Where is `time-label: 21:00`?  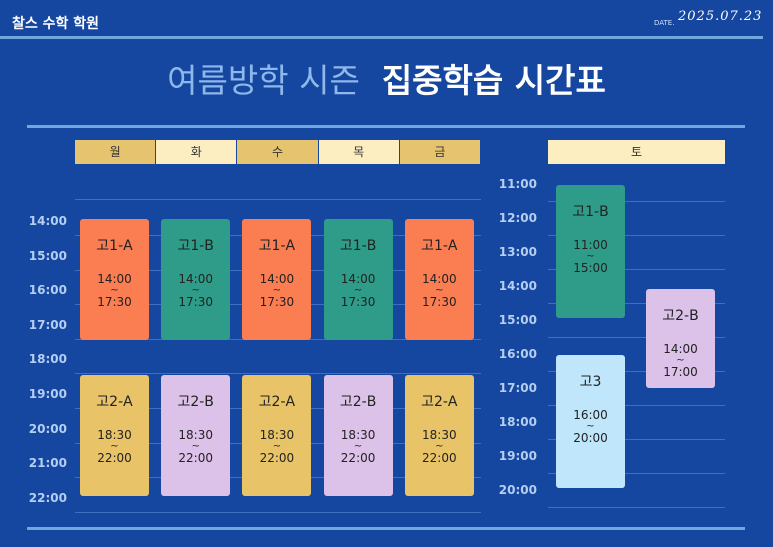
time-label: 21:00 is located at coordinates (47, 463).